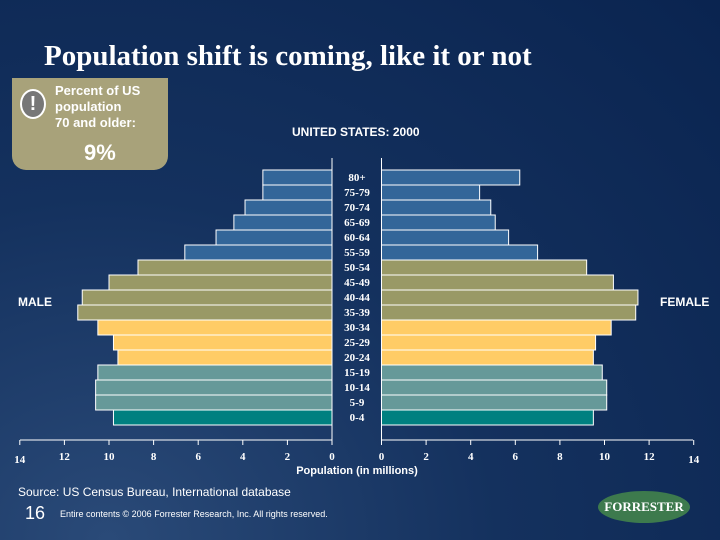  I want to click on age-label: 50-54, so click(357, 268).